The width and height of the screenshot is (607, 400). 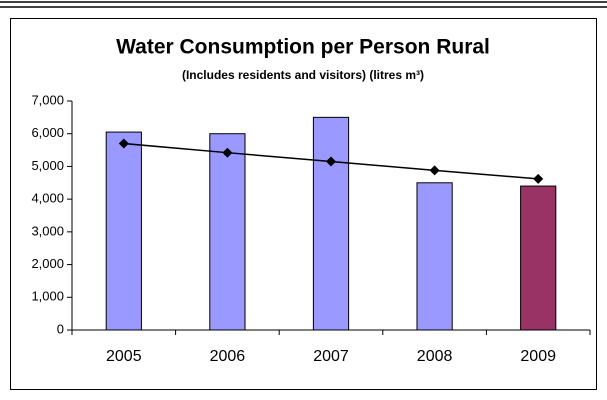 What do you see at coordinates (47, 230) in the screenshot?
I see `y-tick-label: 3,000` at bounding box center [47, 230].